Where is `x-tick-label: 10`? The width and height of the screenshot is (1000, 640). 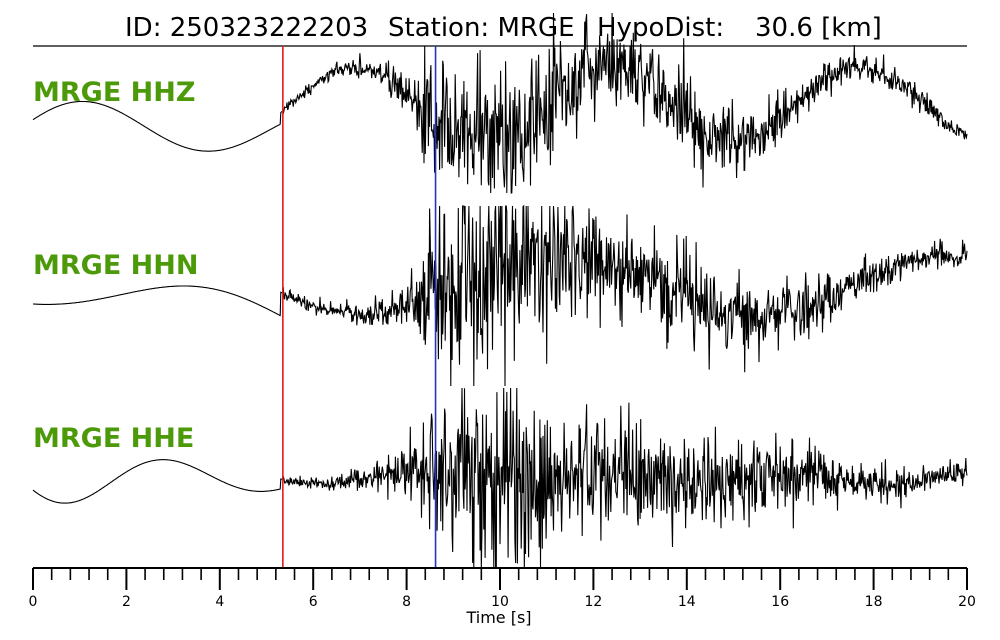 x-tick-label: 10 is located at coordinates (500, 602).